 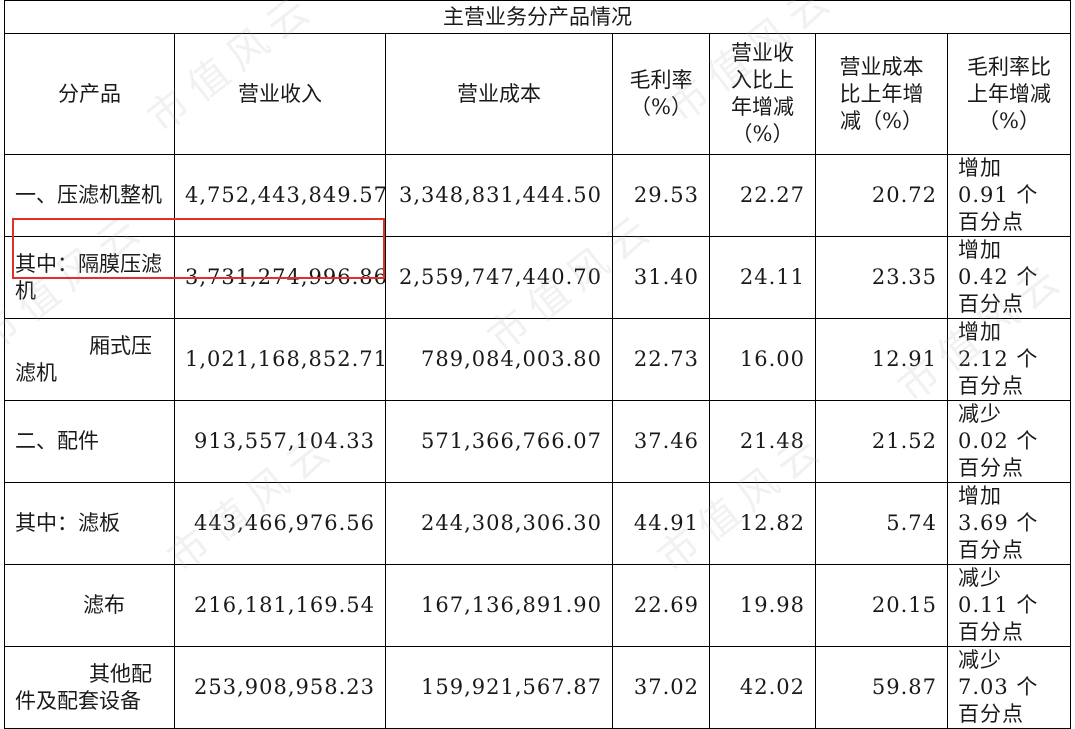 What do you see at coordinates (1009, 94) in the screenshot?
I see `header-margin-change: 毛利率比 上年增减 （%）` at bounding box center [1009, 94].